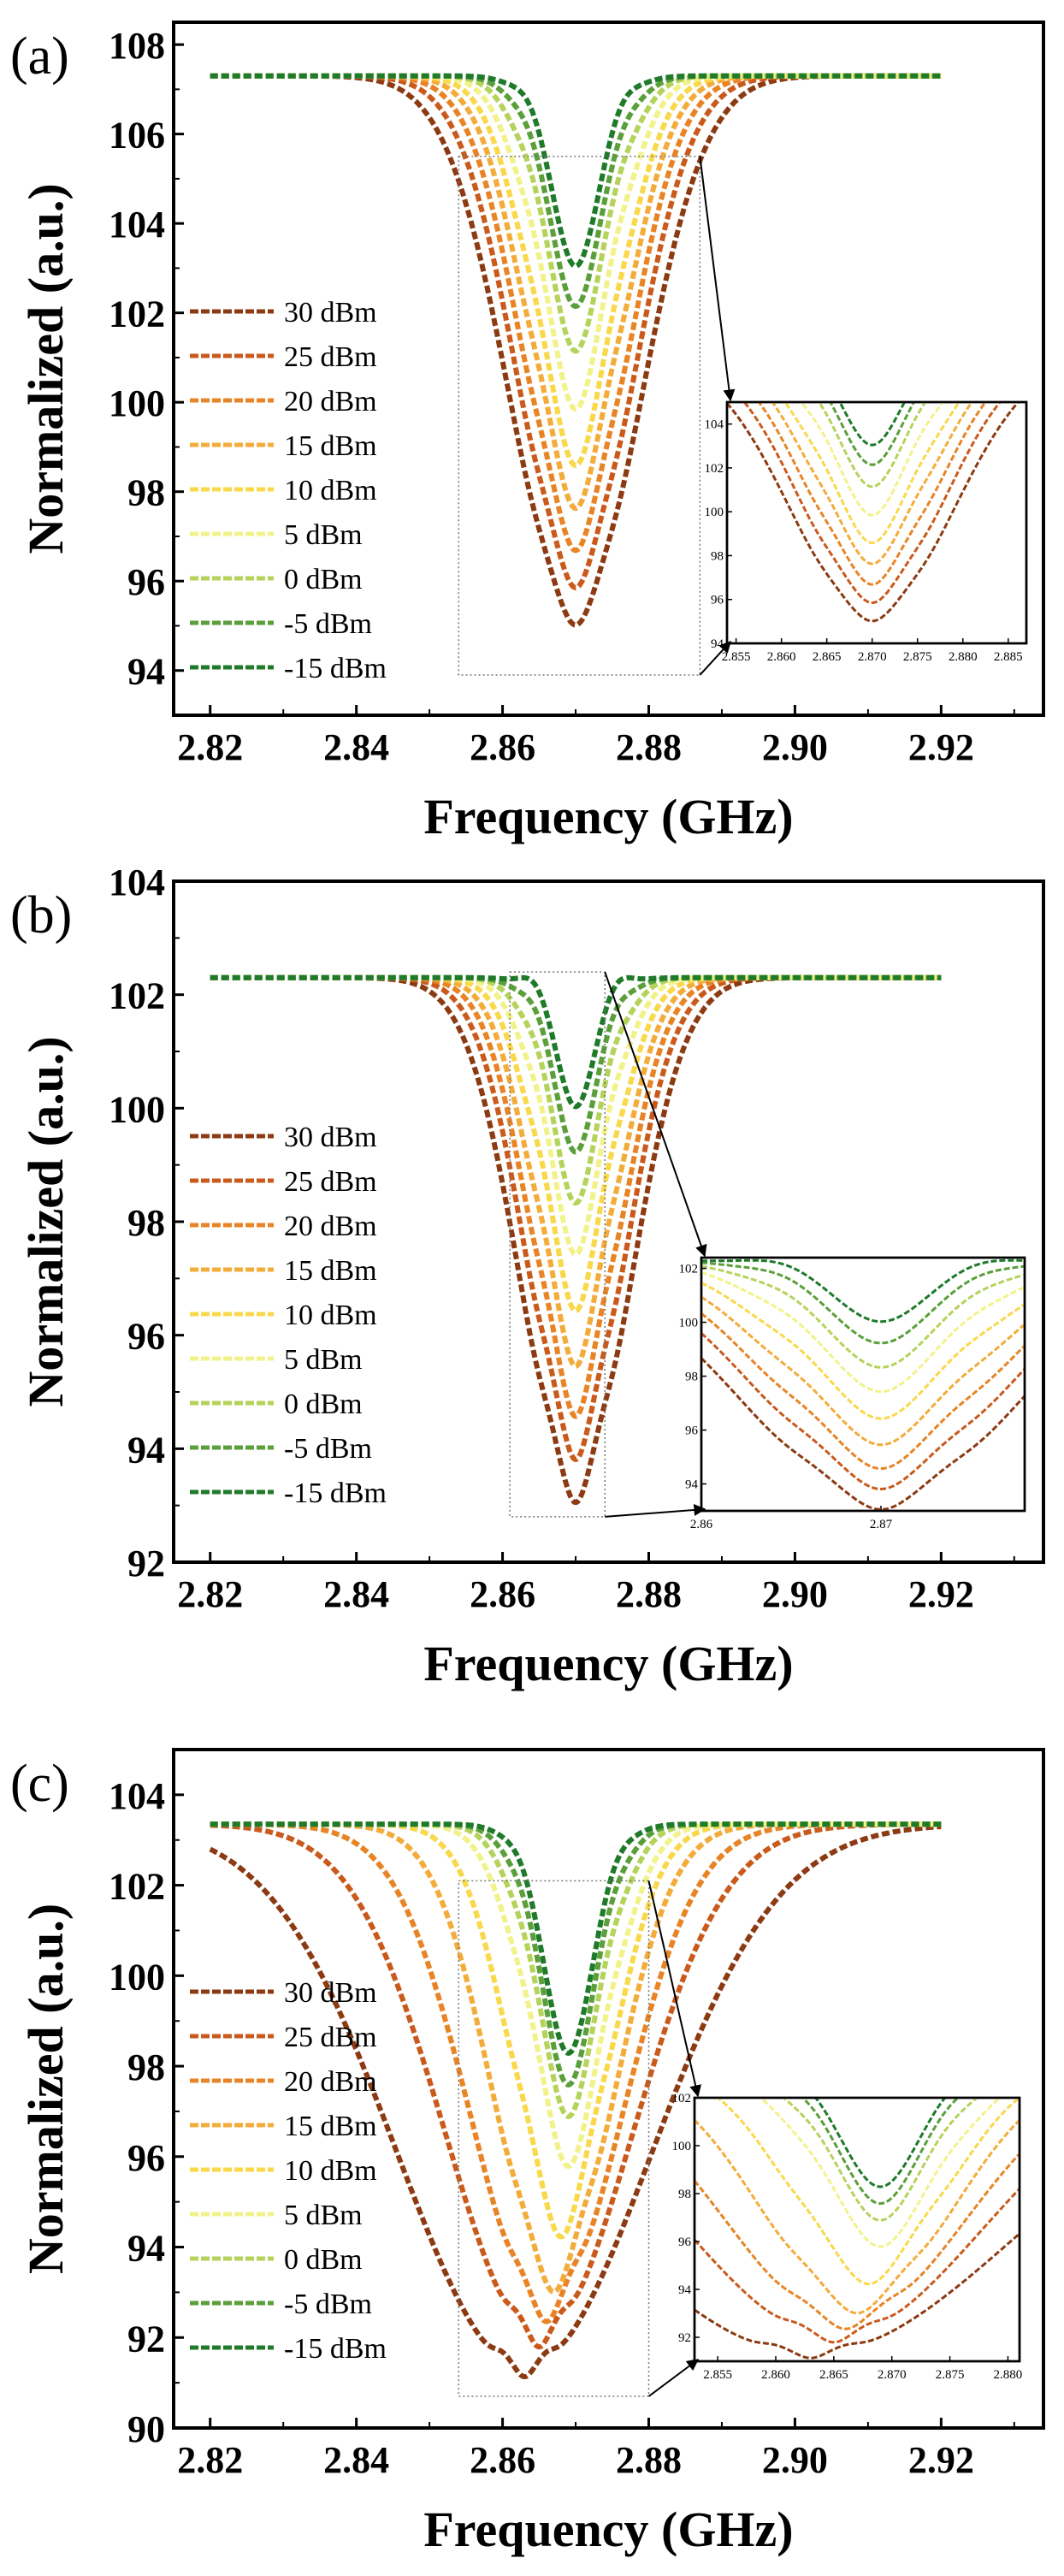  I want to click on y-tick-label: 98, so click(146, 493).